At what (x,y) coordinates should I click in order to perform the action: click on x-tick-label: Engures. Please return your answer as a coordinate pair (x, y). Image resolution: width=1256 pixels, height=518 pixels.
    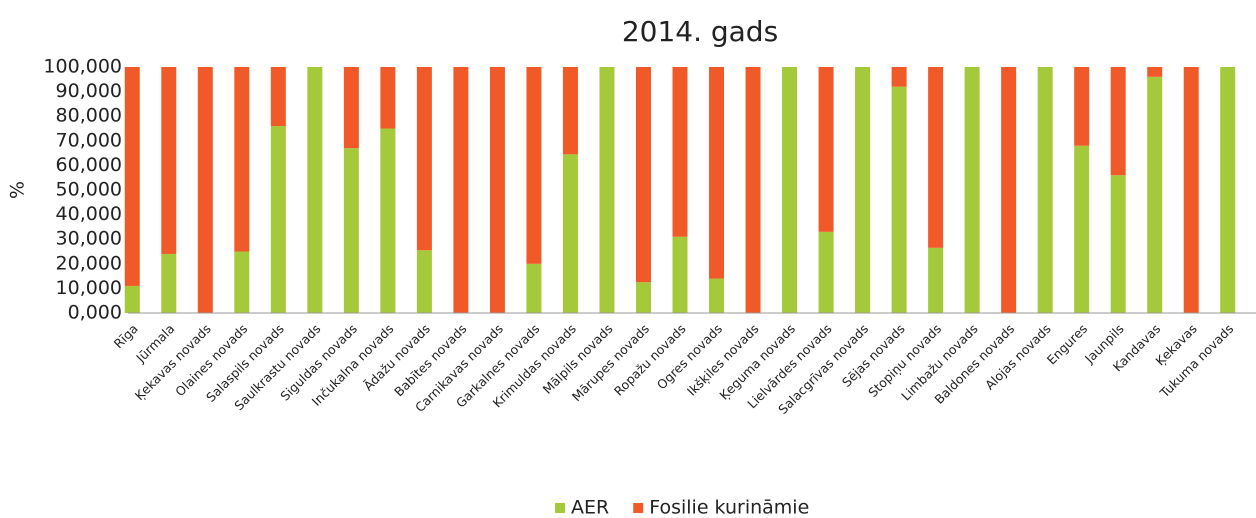
    Looking at the image, I should click on (1067, 344).